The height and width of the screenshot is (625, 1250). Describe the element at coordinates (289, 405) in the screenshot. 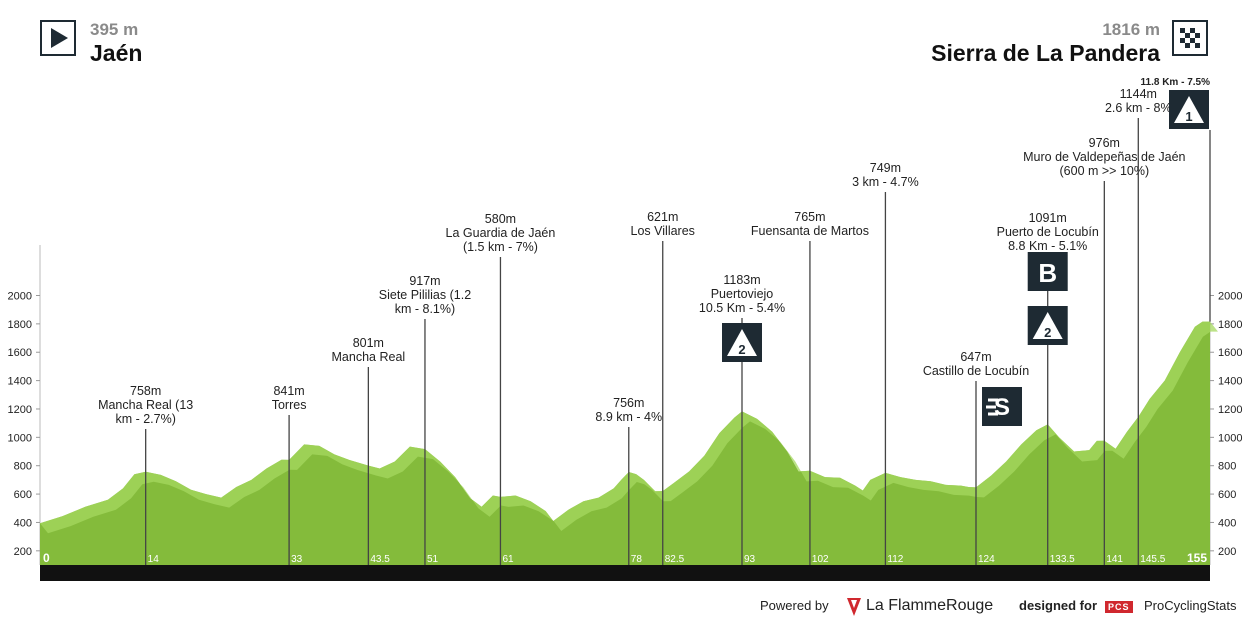

I see `annotation-label-line: Torres` at that location.